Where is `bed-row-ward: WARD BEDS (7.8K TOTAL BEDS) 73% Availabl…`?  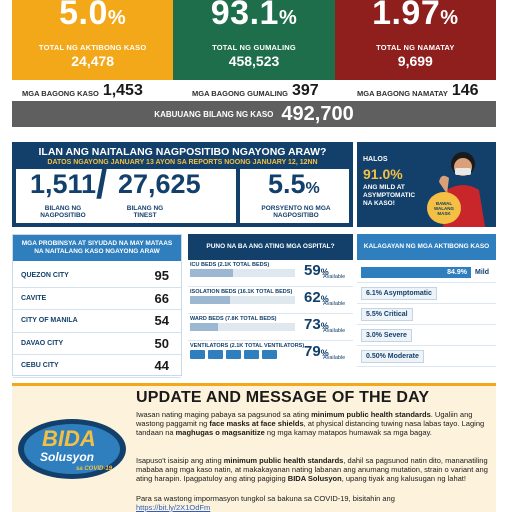 bed-row-ward: WARD BEDS (7.8K TOTAL BEDS) 73% Availabl… is located at coordinates (270, 327).